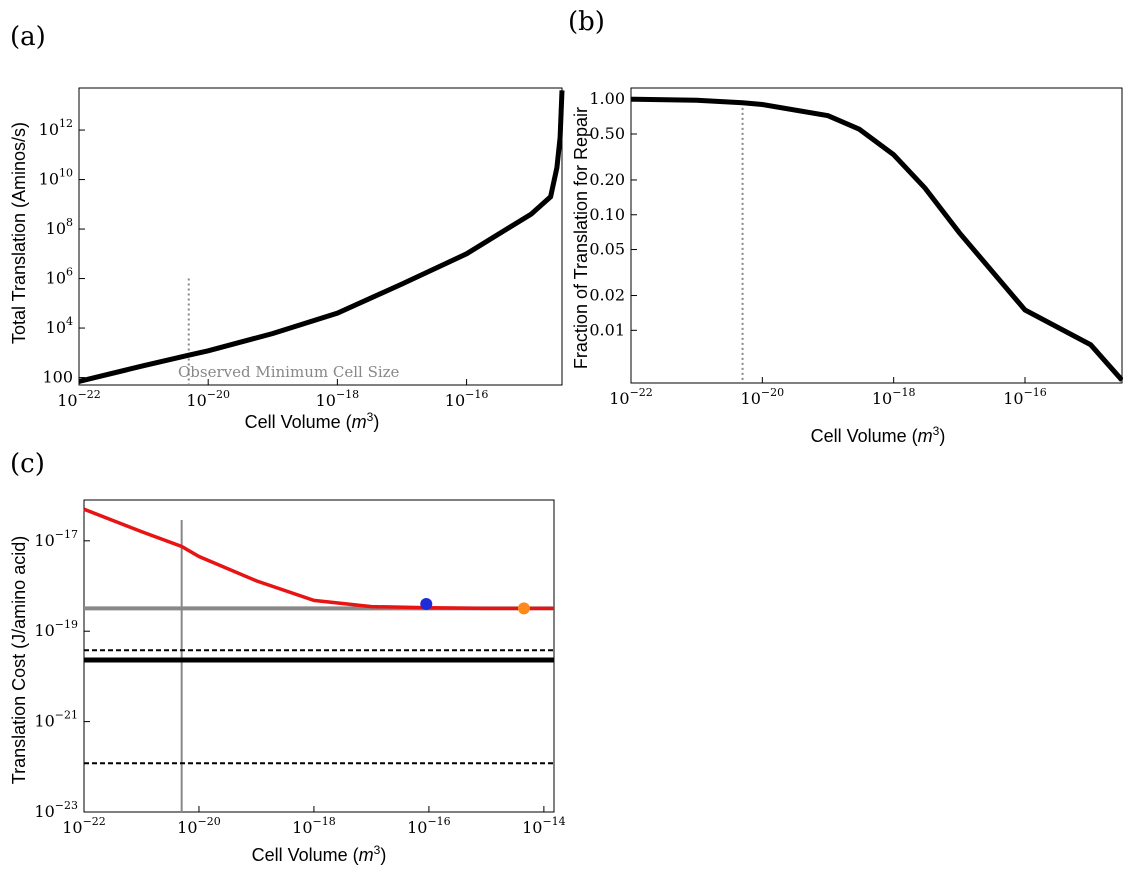  I want to click on y-tick-label: 10⁻²³, so click(56, 810).